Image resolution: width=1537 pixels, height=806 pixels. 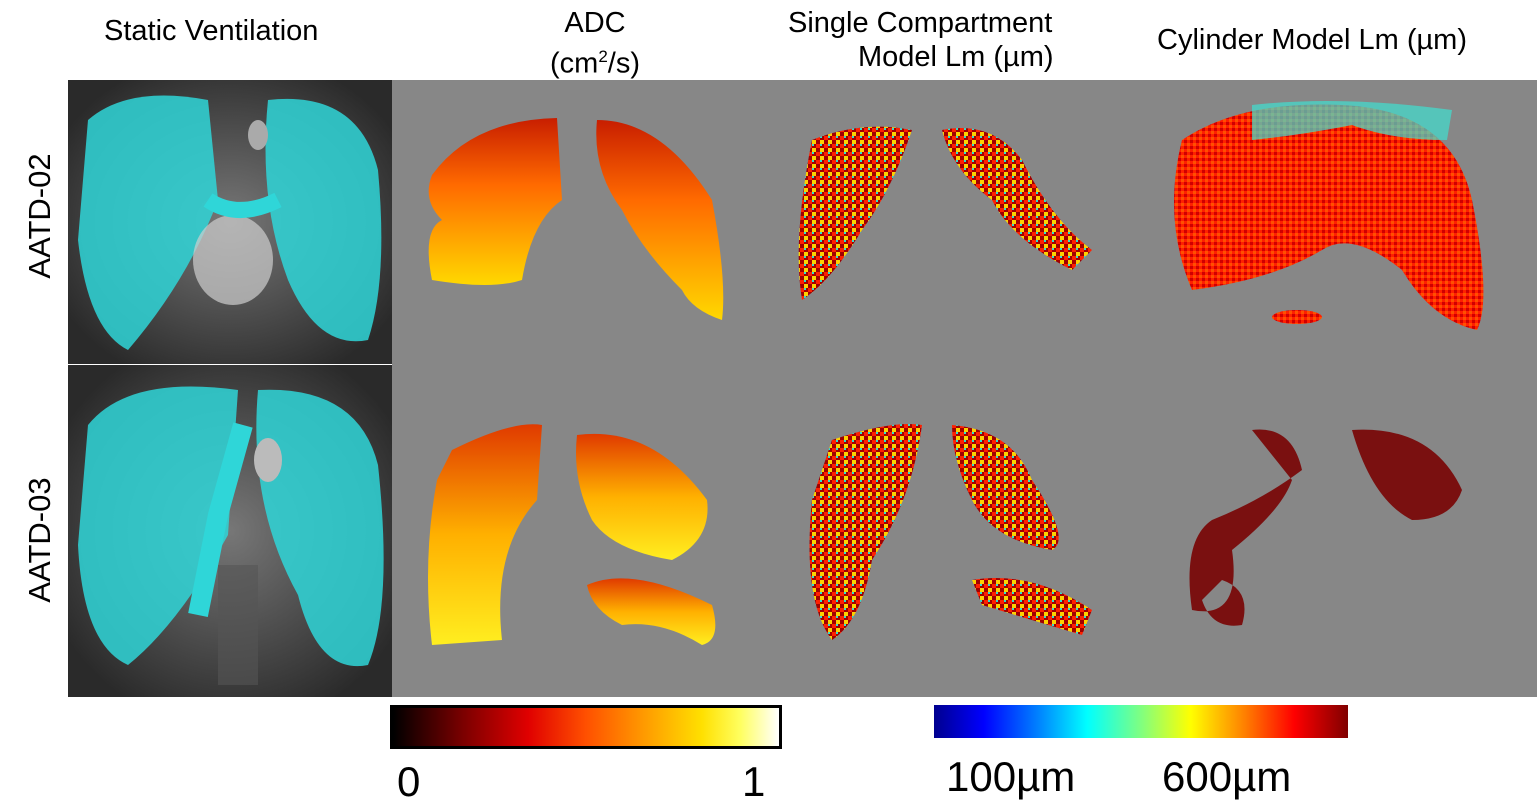 I want to click on sc-map-aatd-03-right, so click(x=1005, y=487).